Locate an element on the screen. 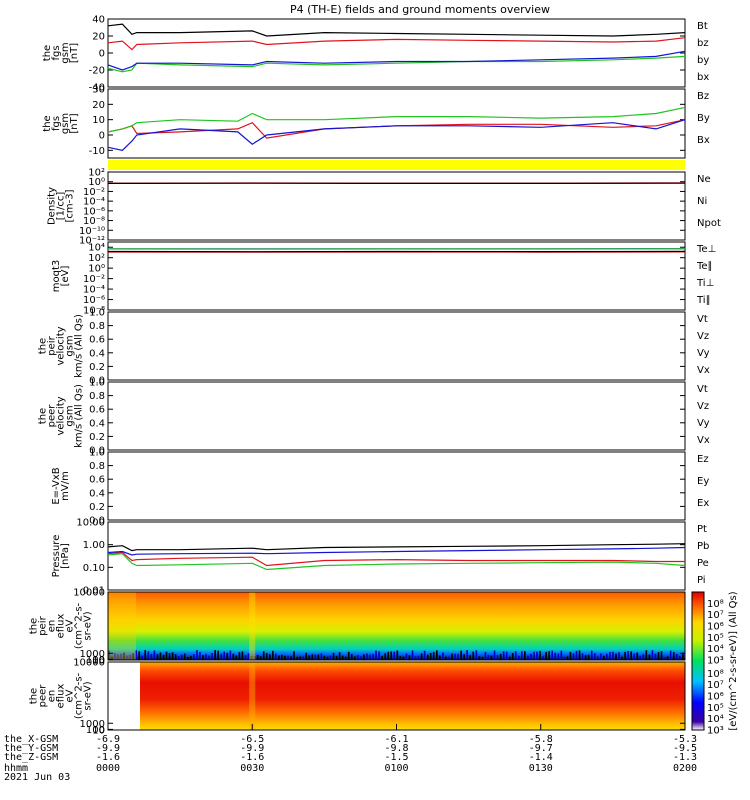 The image size is (750, 800). x-tick-x: -6.5 is located at coordinates (252, 739).